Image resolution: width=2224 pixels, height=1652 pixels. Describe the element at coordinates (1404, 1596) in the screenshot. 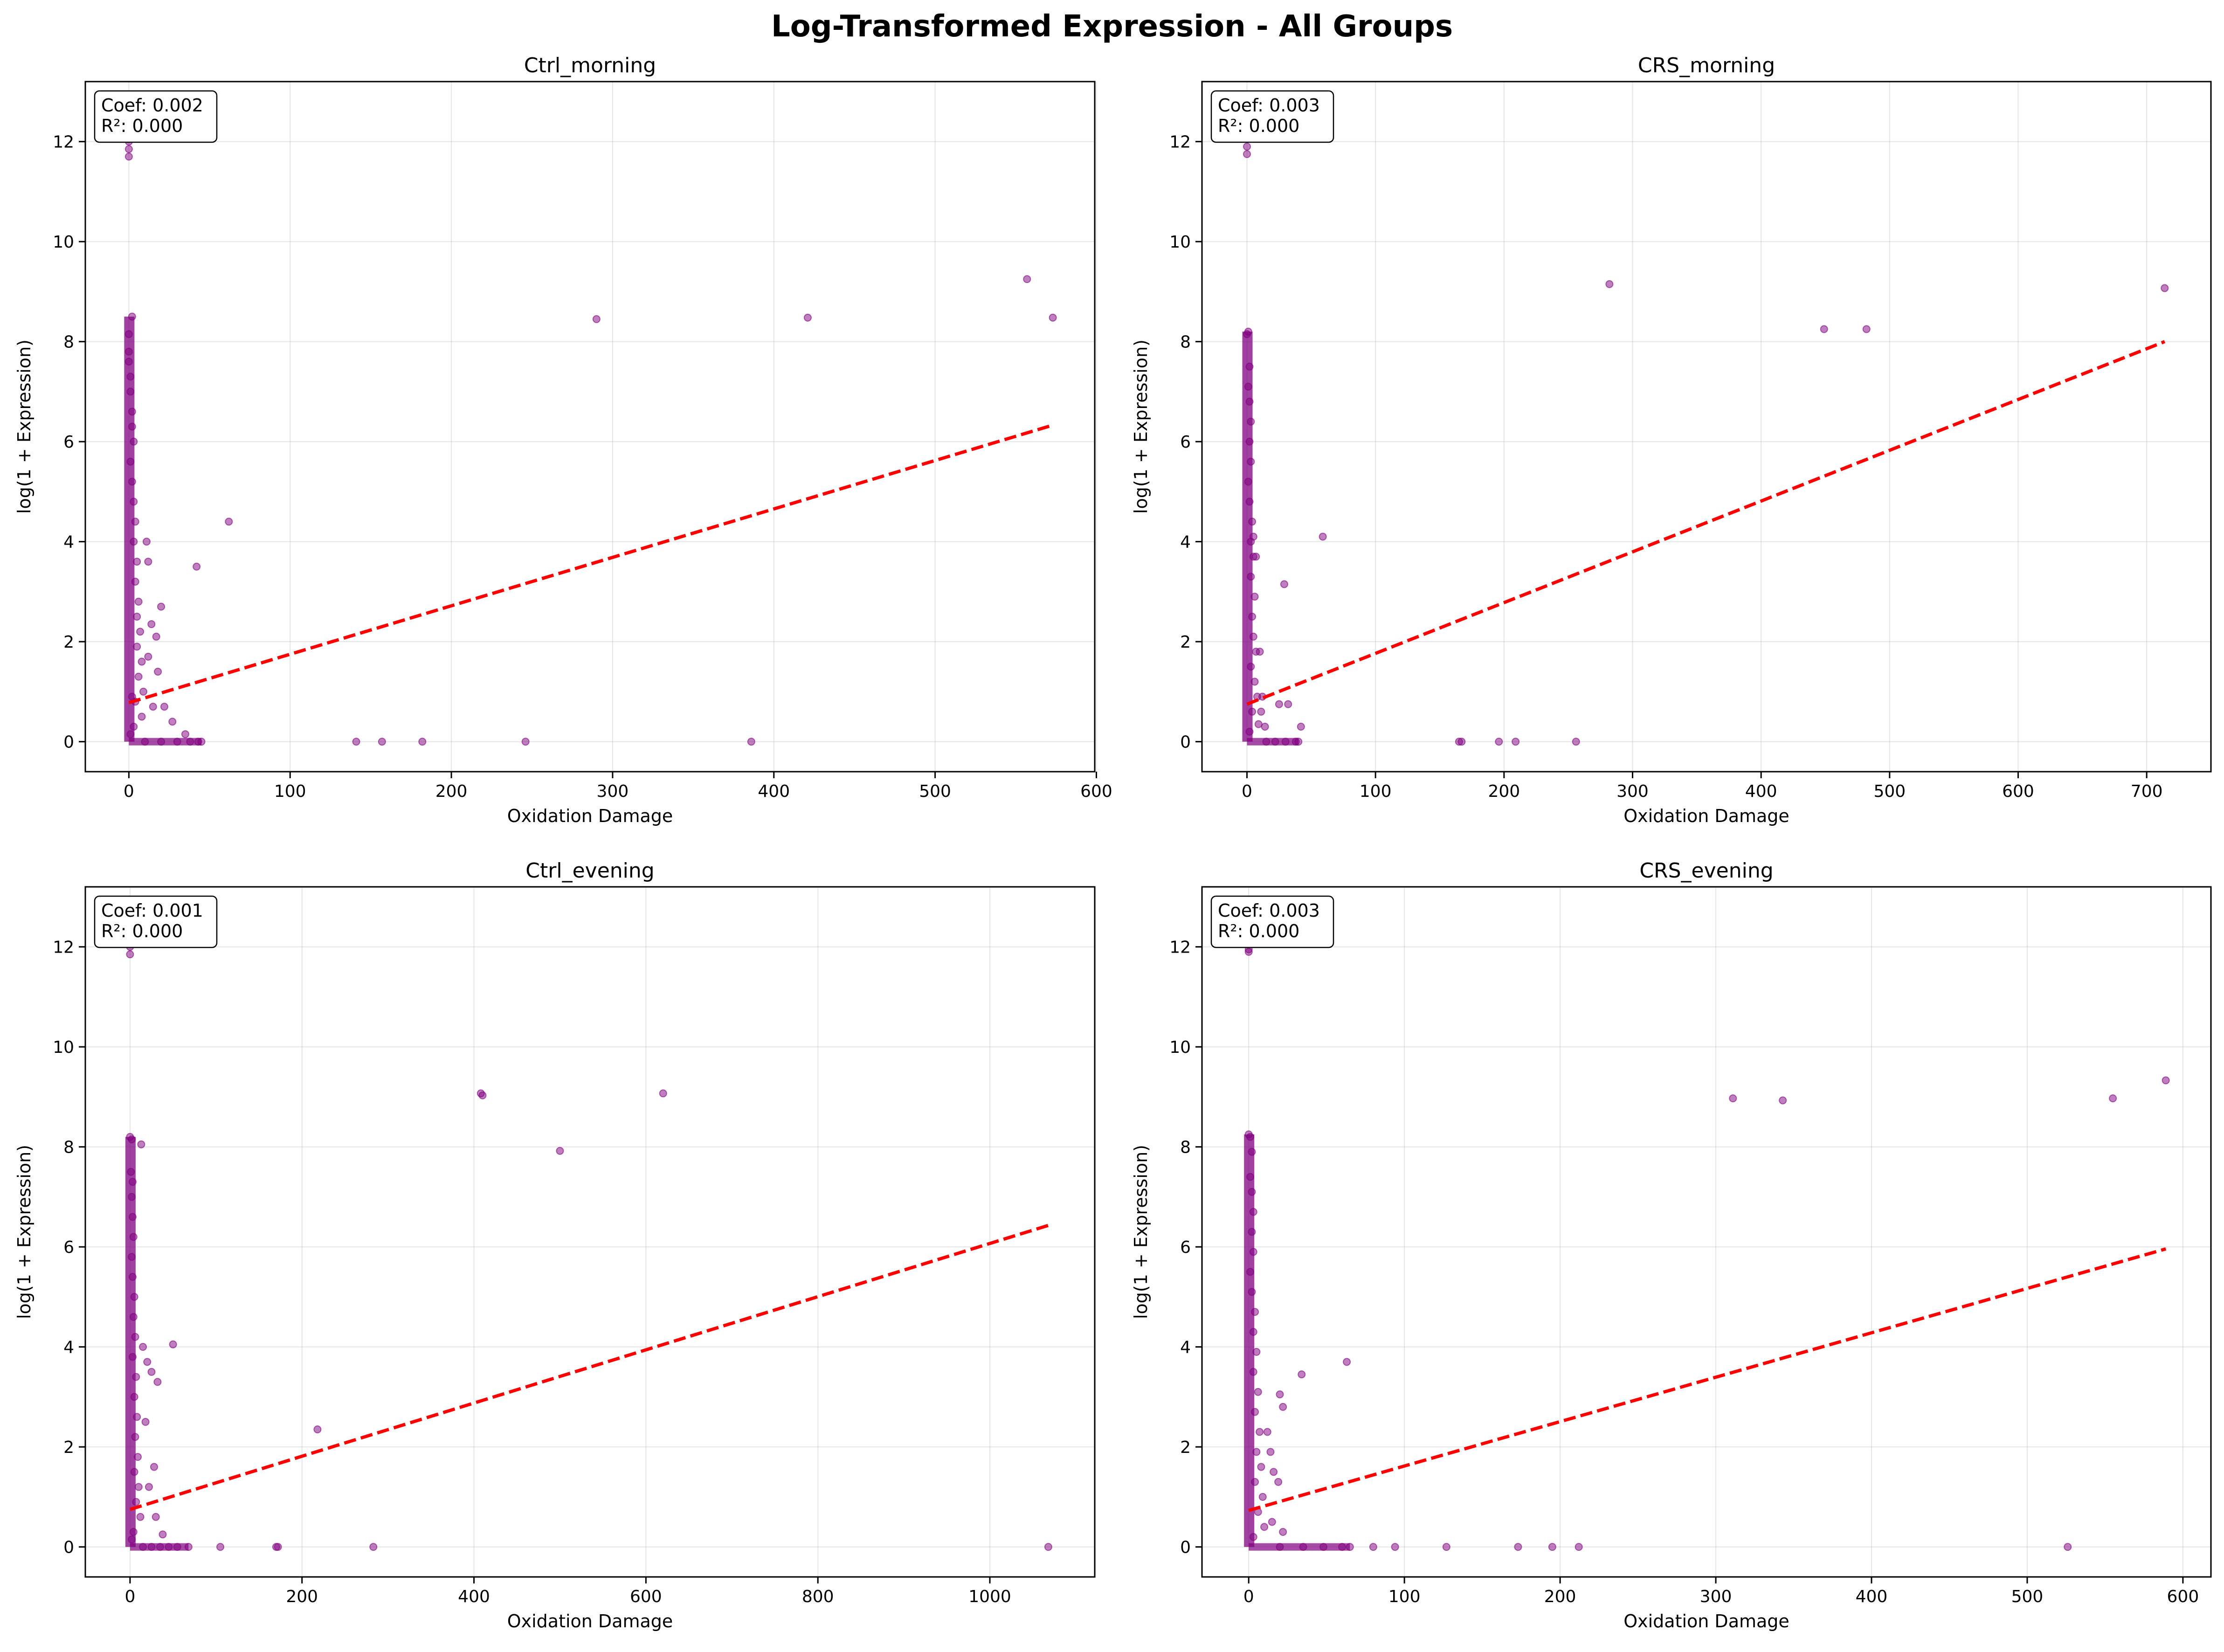

I see `x-tick-label: 100` at that location.